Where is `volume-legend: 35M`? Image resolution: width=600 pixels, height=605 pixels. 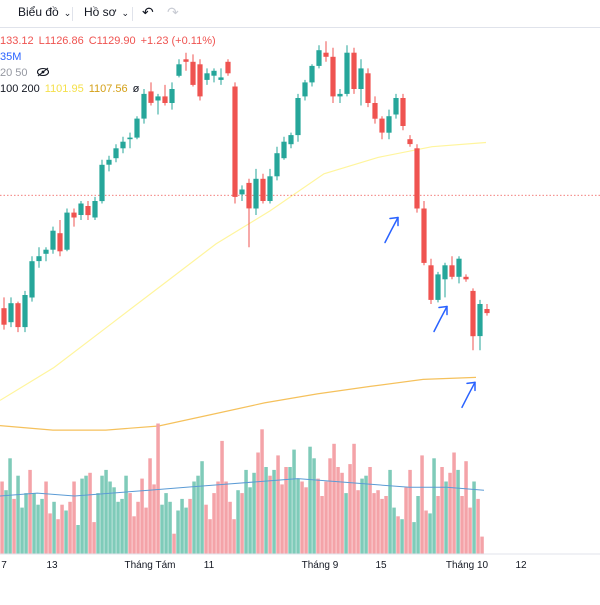 volume-legend: 35M is located at coordinates (13, 57).